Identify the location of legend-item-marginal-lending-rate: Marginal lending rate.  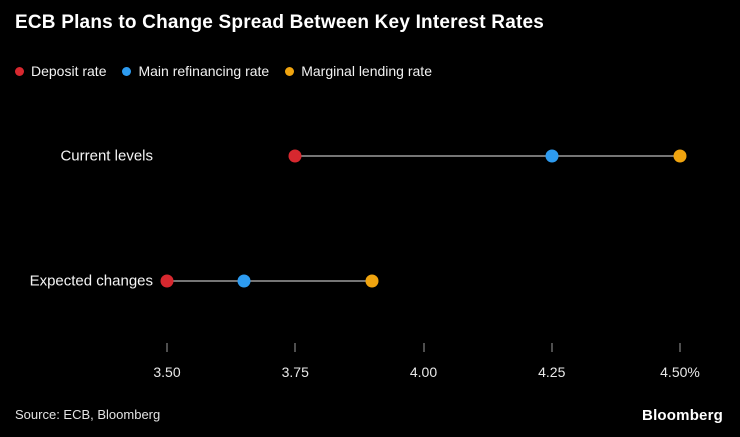
(358, 71).